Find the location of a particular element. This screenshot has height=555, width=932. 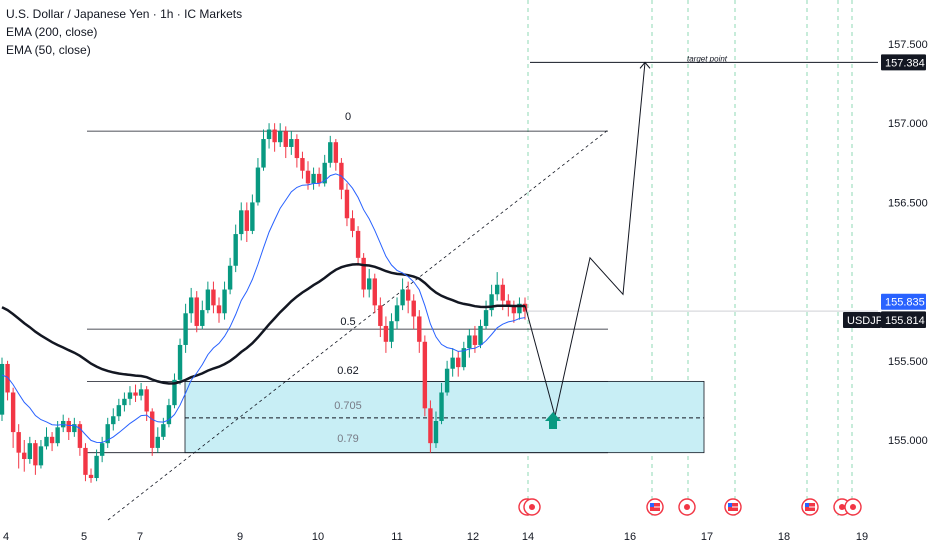

target-price-label-bg is located at coordinates (903, 62).